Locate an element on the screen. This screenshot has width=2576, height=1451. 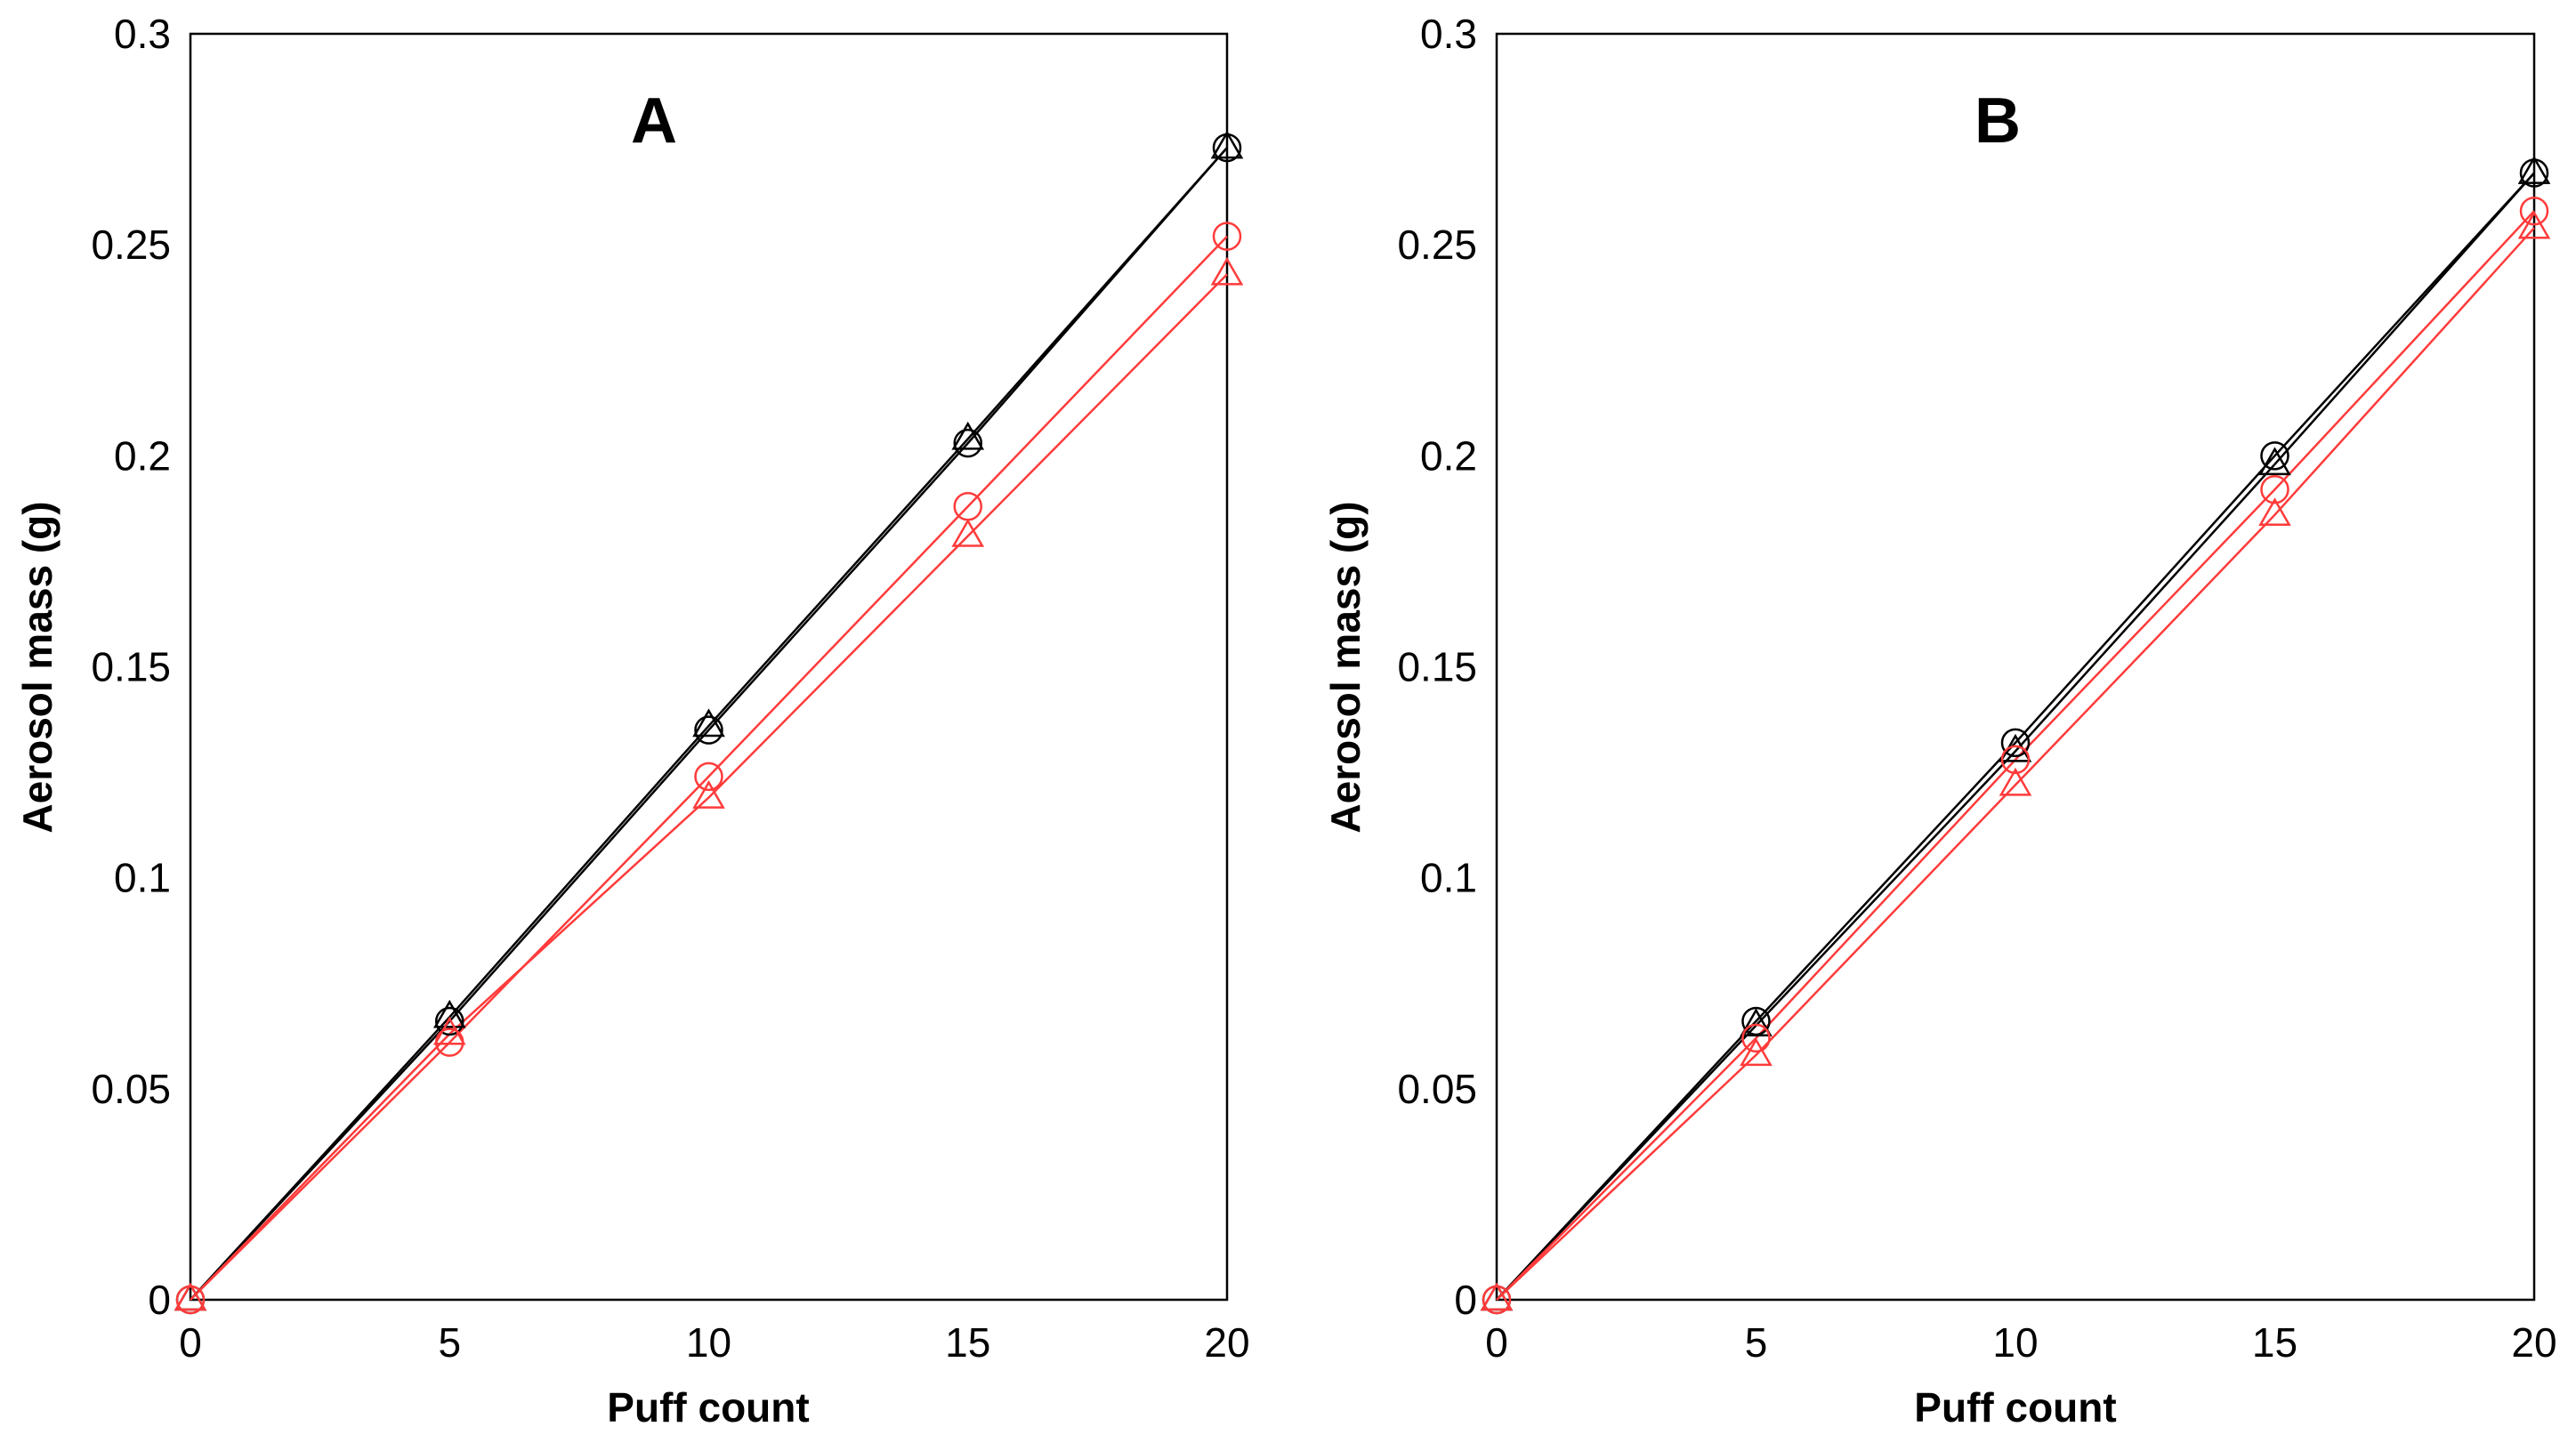
x-tick-label-b: 15 is located at coordinates (2274, 1342).